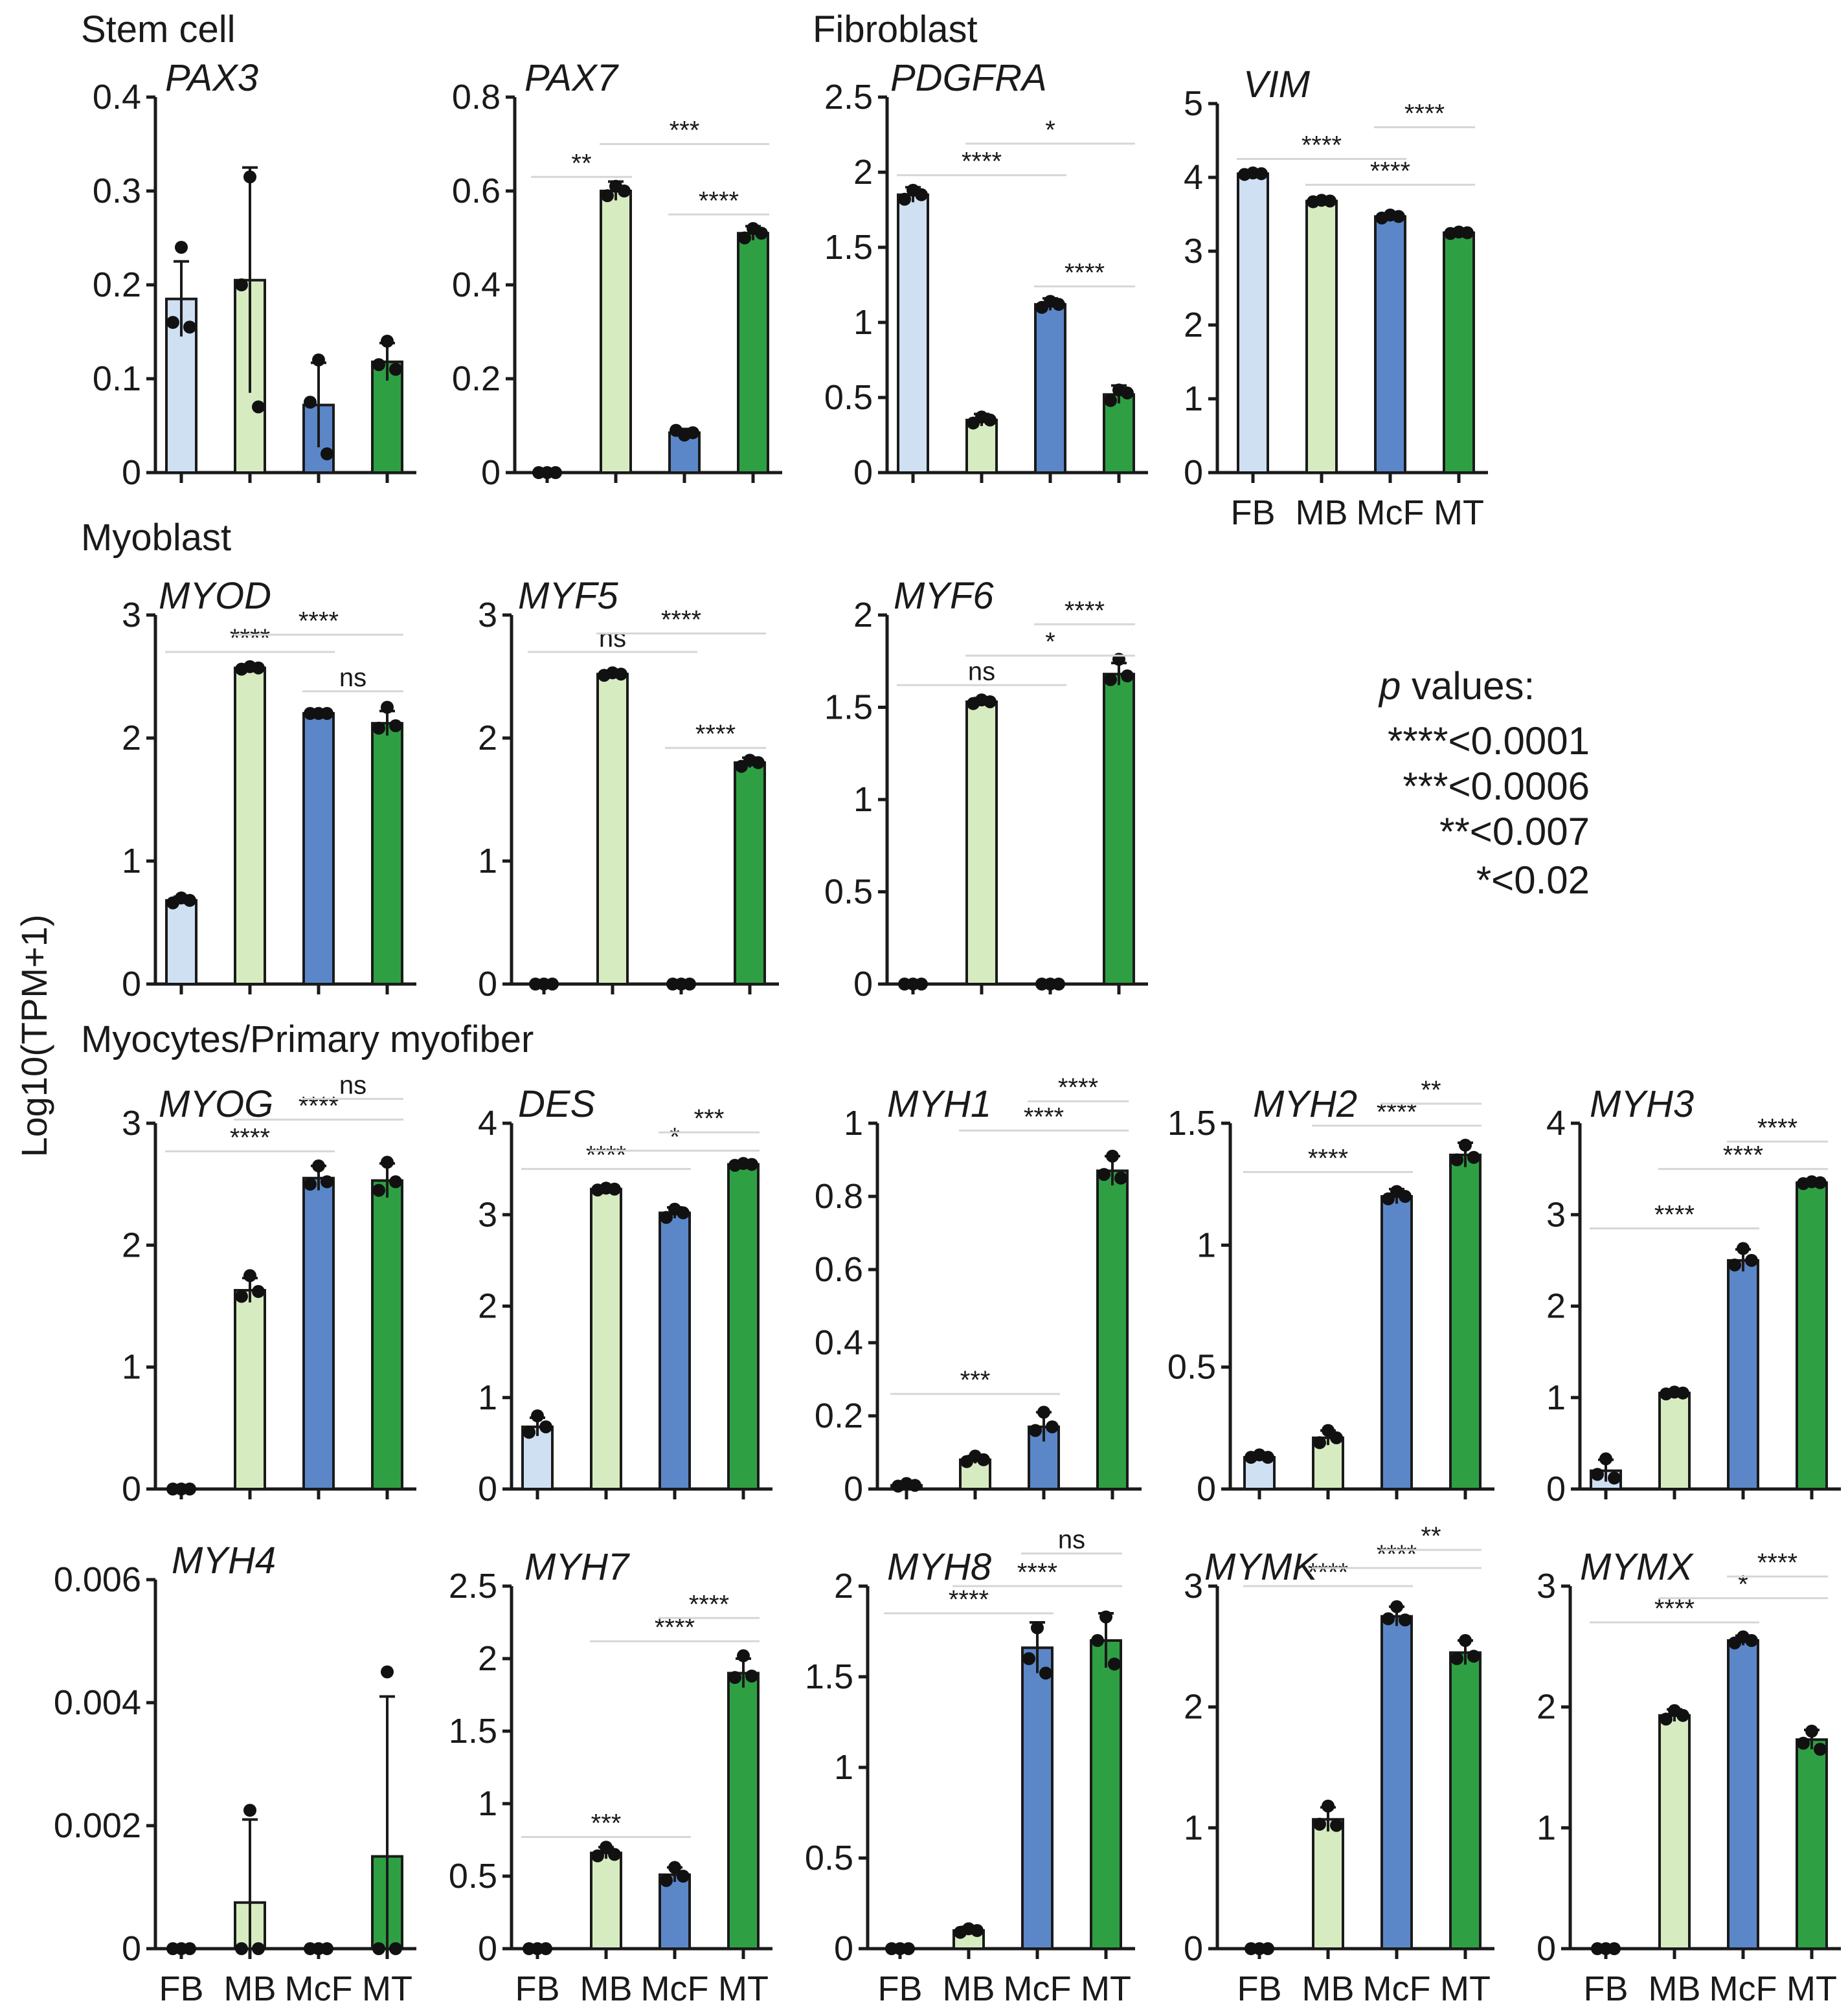 This screenshot has height=2016, width=1848. Describe the element at coordinates (1261, 1567) in the screenshot. I see `panel-title-mymk: MYMK` at that location.